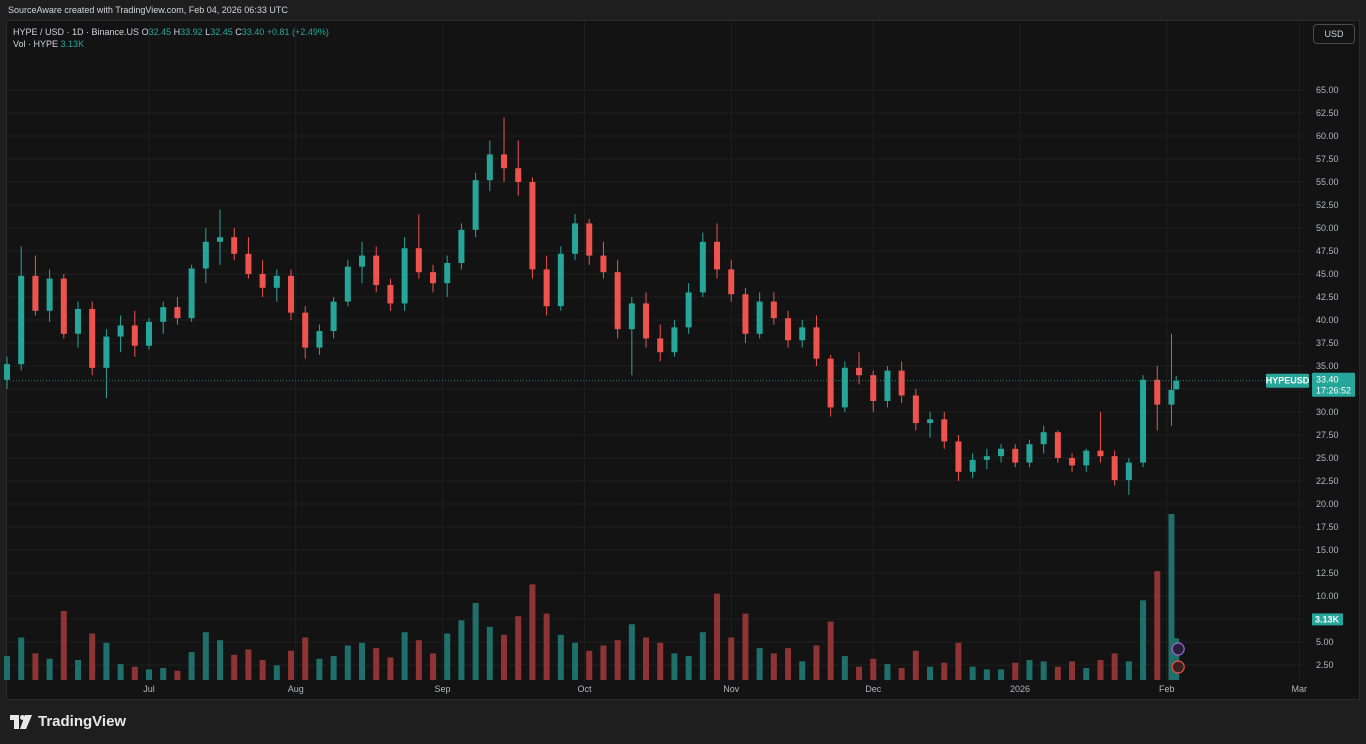 Image resolution: width=1366 pixels, height=744 pixels. What do you see at coordinates (1334, 34) in the screenshot?
I see `currency-button: USD` at bounding box center [1334, 34].